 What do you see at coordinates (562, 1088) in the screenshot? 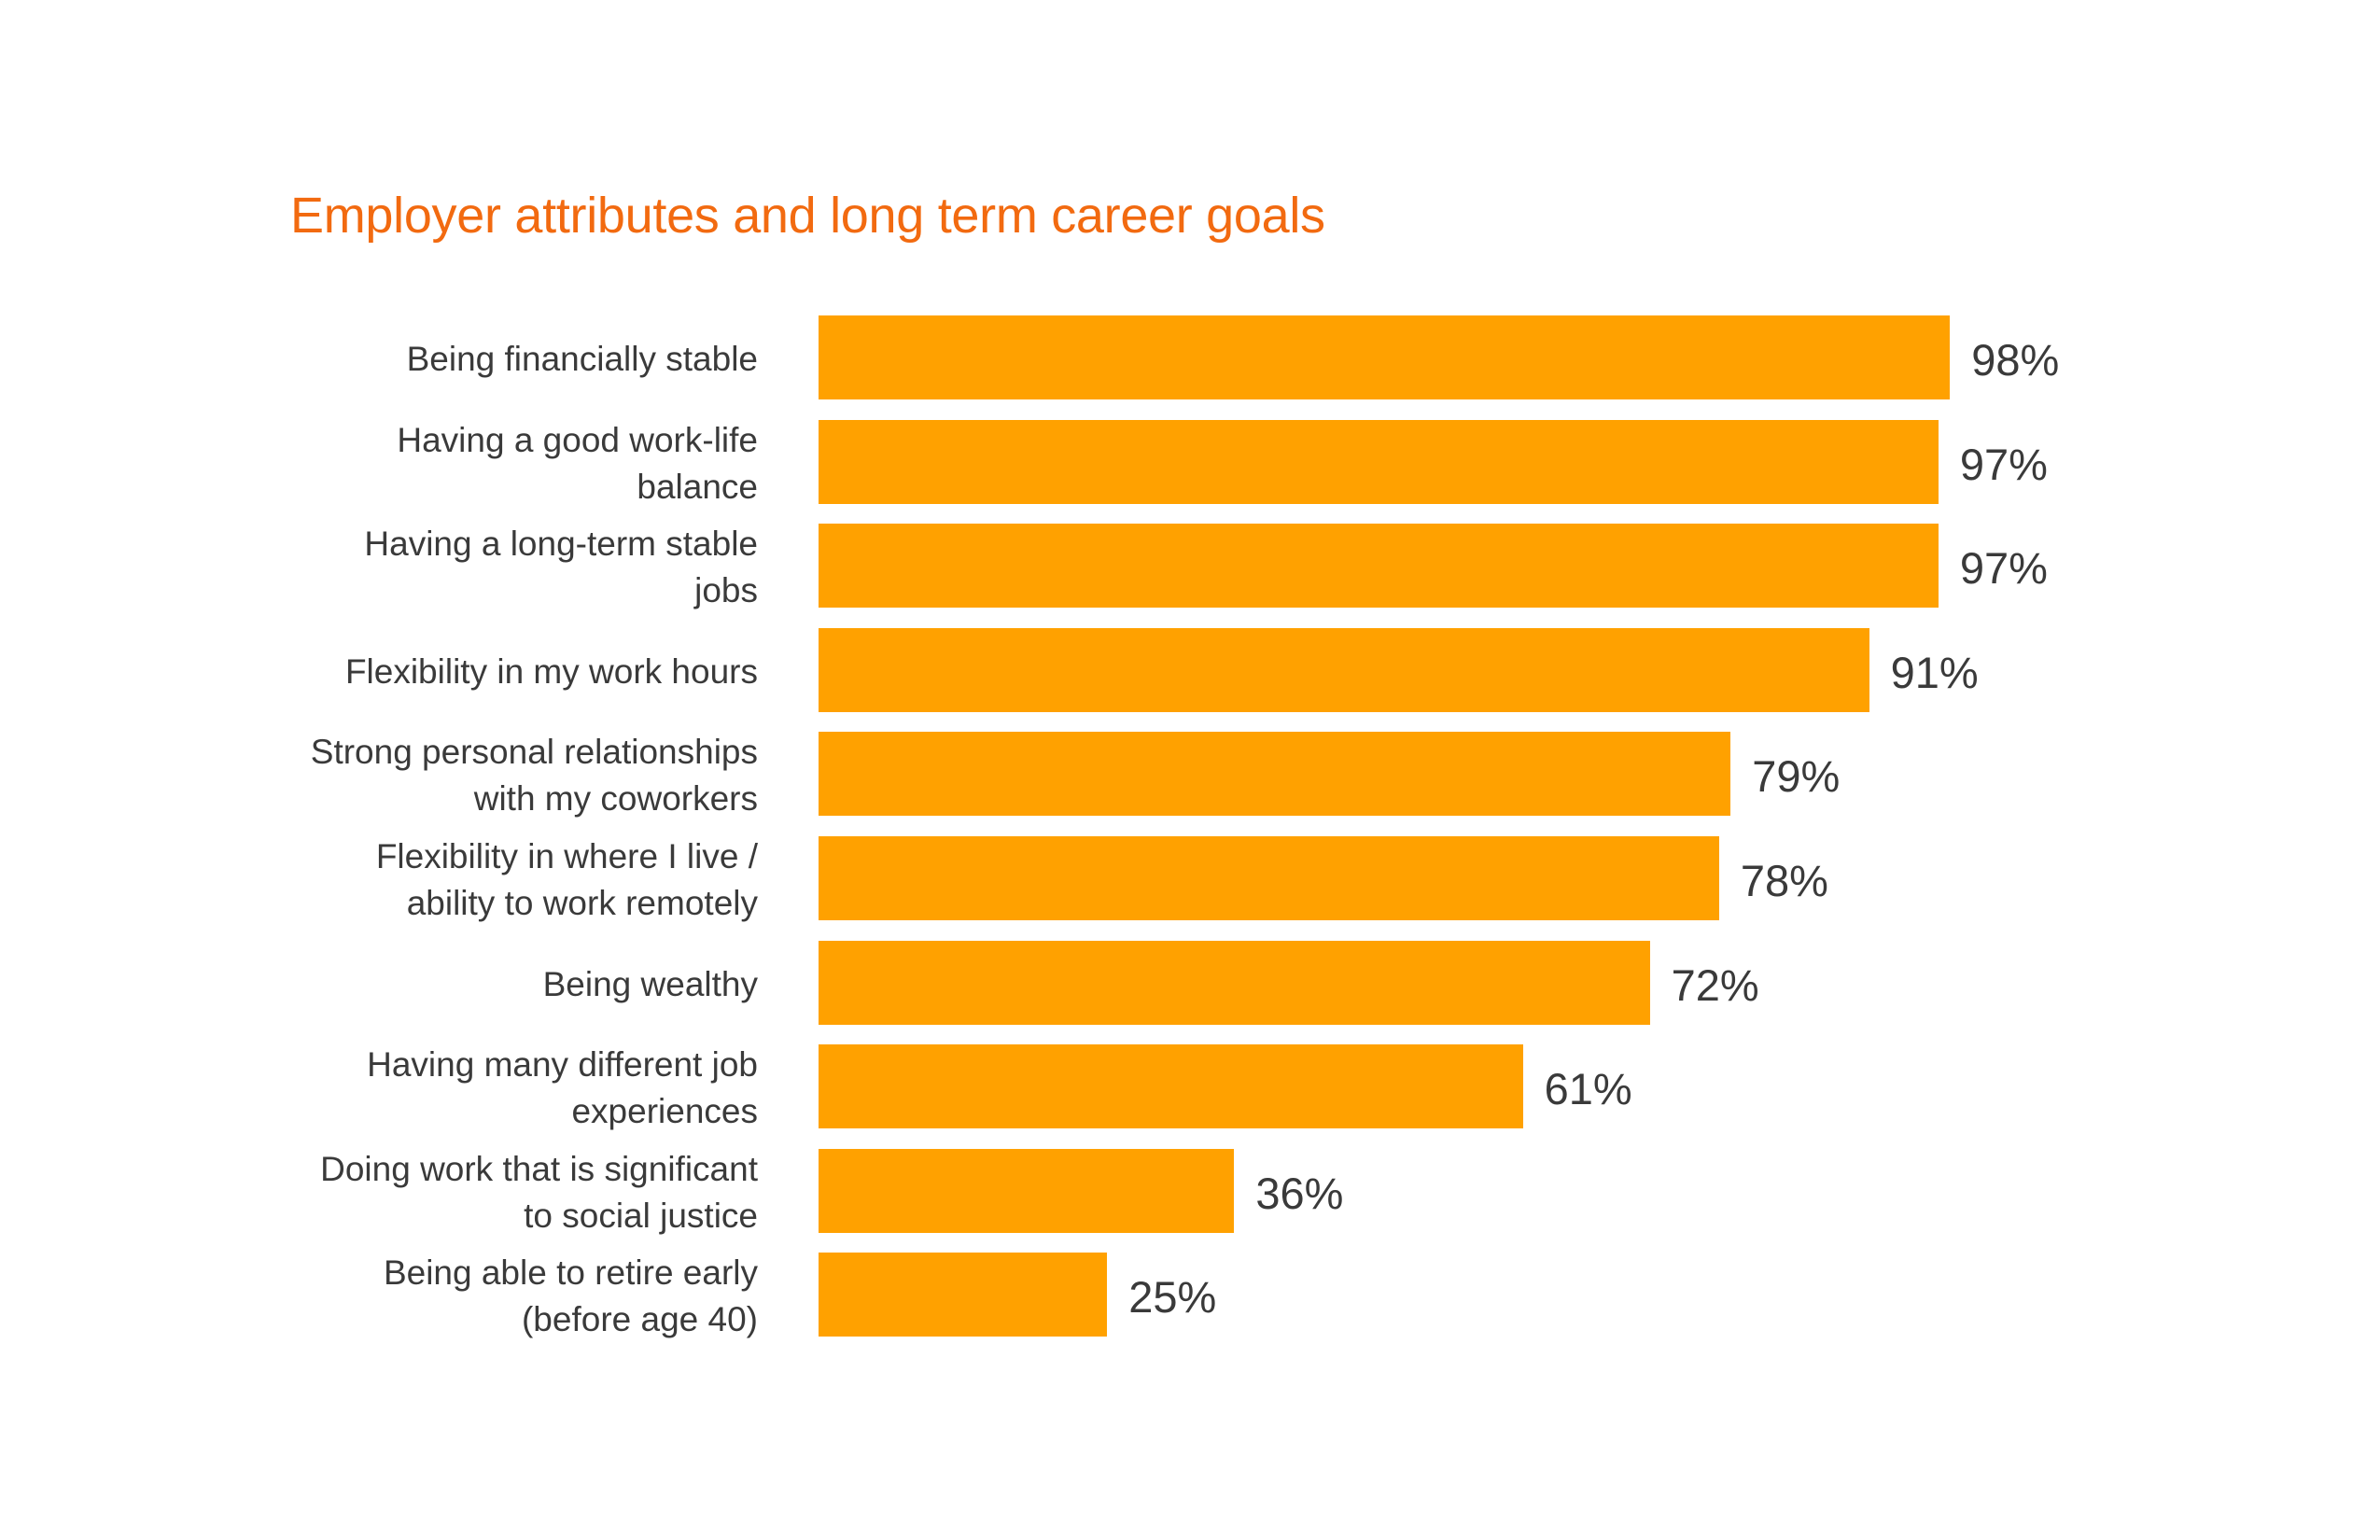
I see `category-label: Having many different job experiences` at bounding box center [562, 1088].